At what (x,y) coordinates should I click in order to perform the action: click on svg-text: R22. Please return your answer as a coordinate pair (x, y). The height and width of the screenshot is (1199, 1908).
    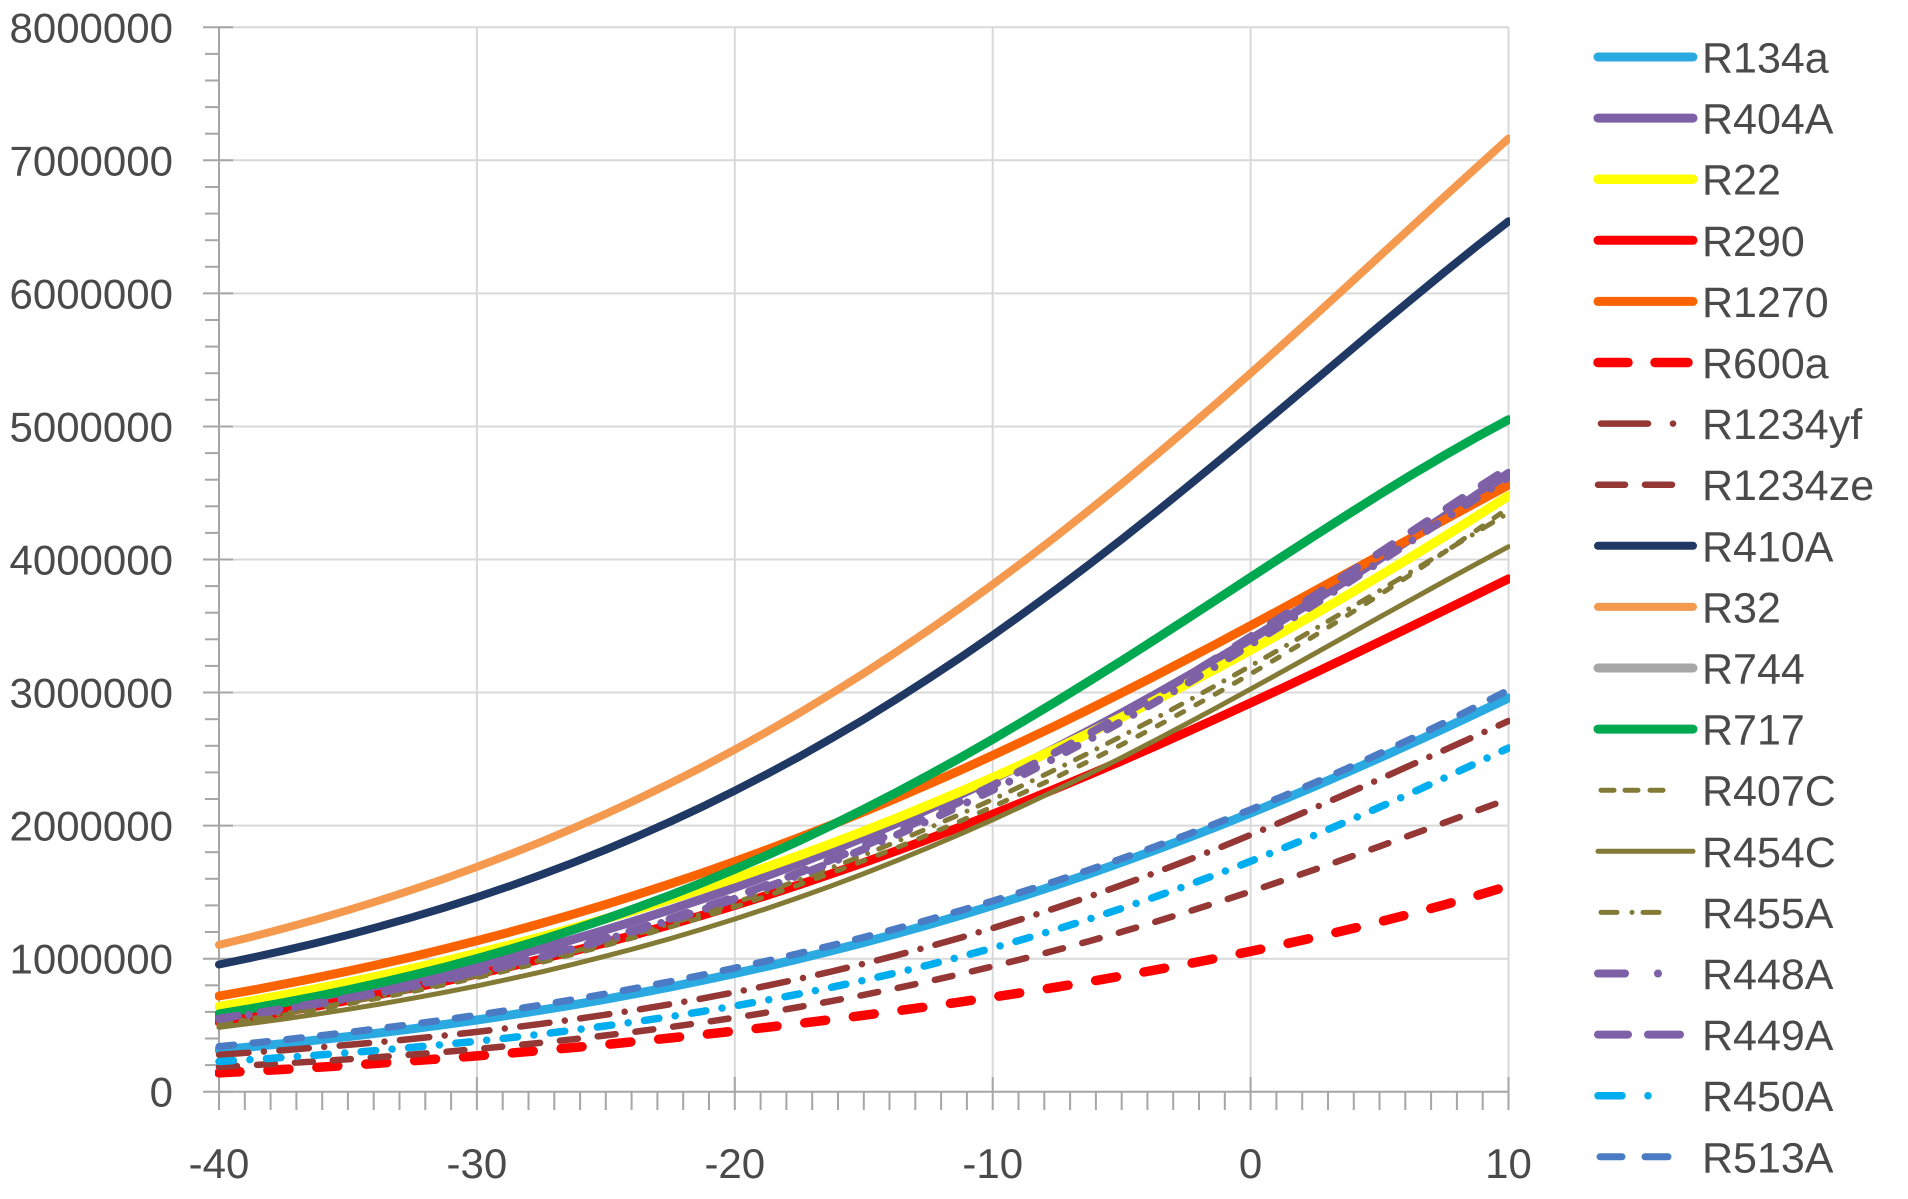
    Looking at the image, I should click on (1741, 181).